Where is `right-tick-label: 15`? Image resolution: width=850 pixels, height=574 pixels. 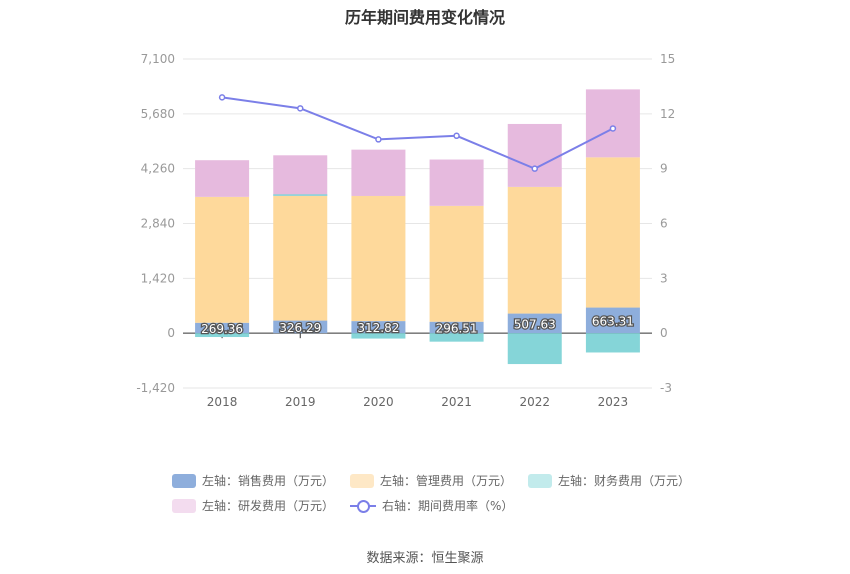
right-tick-label: 15 is located at coordinates (667, 59).